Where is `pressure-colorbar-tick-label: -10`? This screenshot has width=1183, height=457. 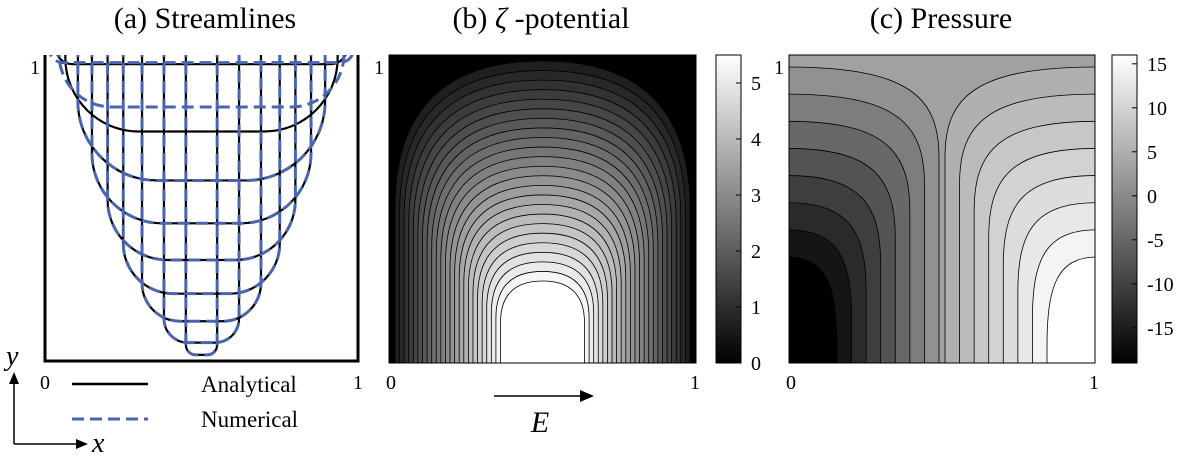 pressure-colorbar-tick-label: -10 is located at coordinates (1160, 285).